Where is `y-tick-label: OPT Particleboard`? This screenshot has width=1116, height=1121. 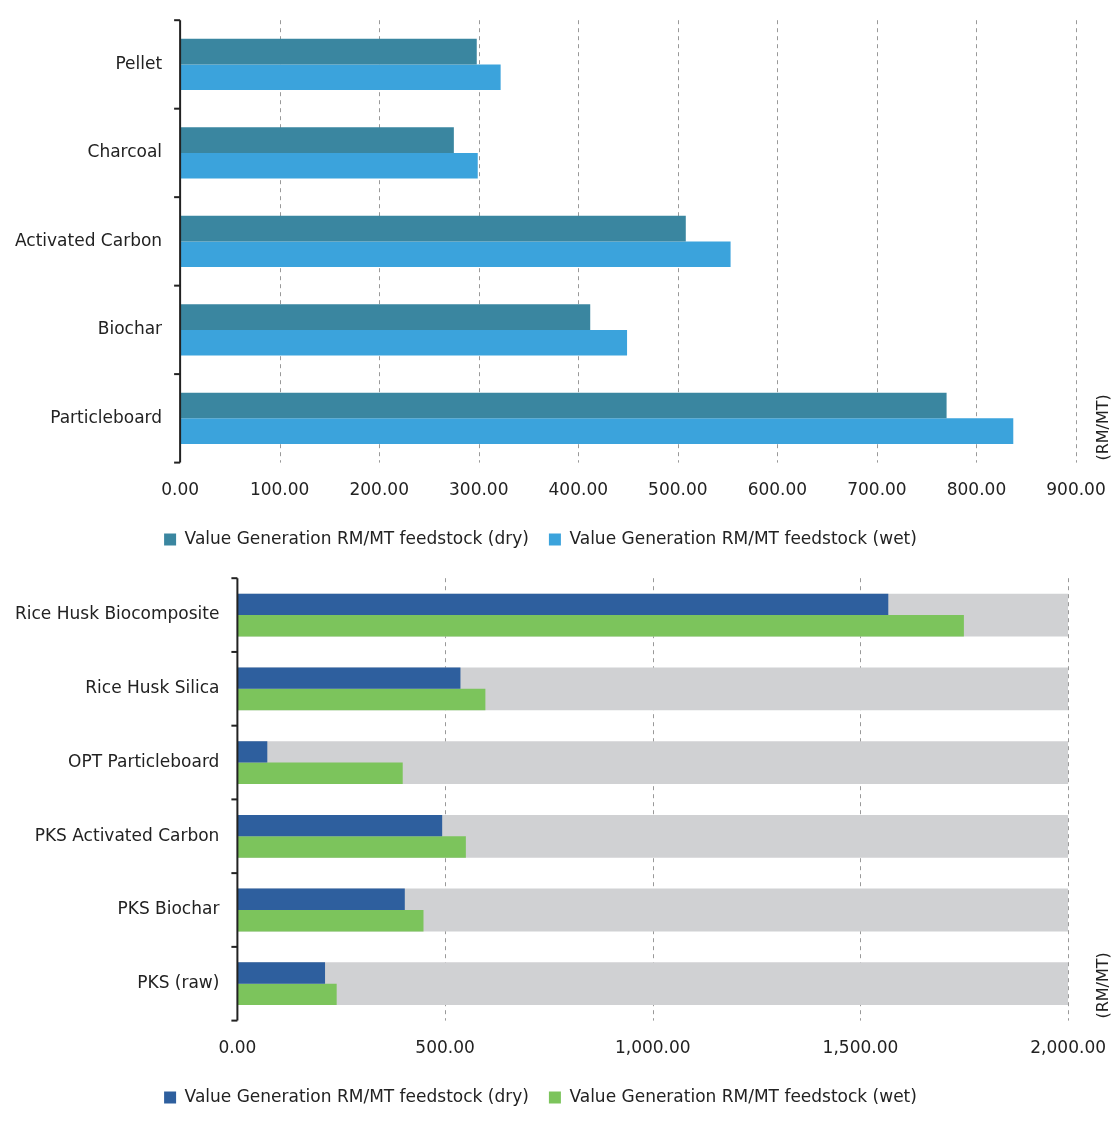
y-tick-label: OPT Particleboard is located at coordinates (144, 760).